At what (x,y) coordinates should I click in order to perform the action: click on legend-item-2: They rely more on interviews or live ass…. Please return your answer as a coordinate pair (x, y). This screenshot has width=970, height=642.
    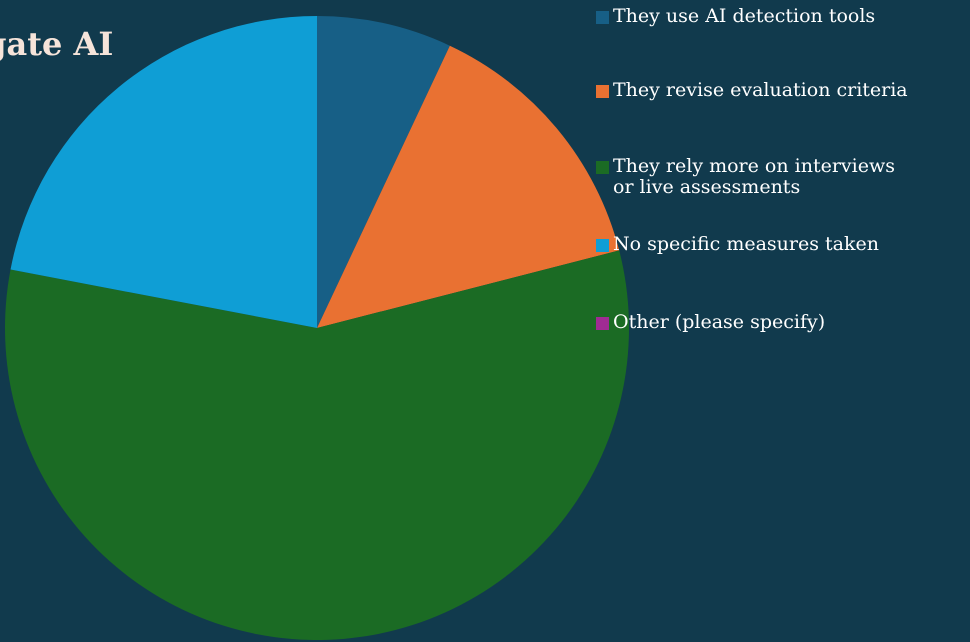
    Looking at the image, I should click on (745, 177).